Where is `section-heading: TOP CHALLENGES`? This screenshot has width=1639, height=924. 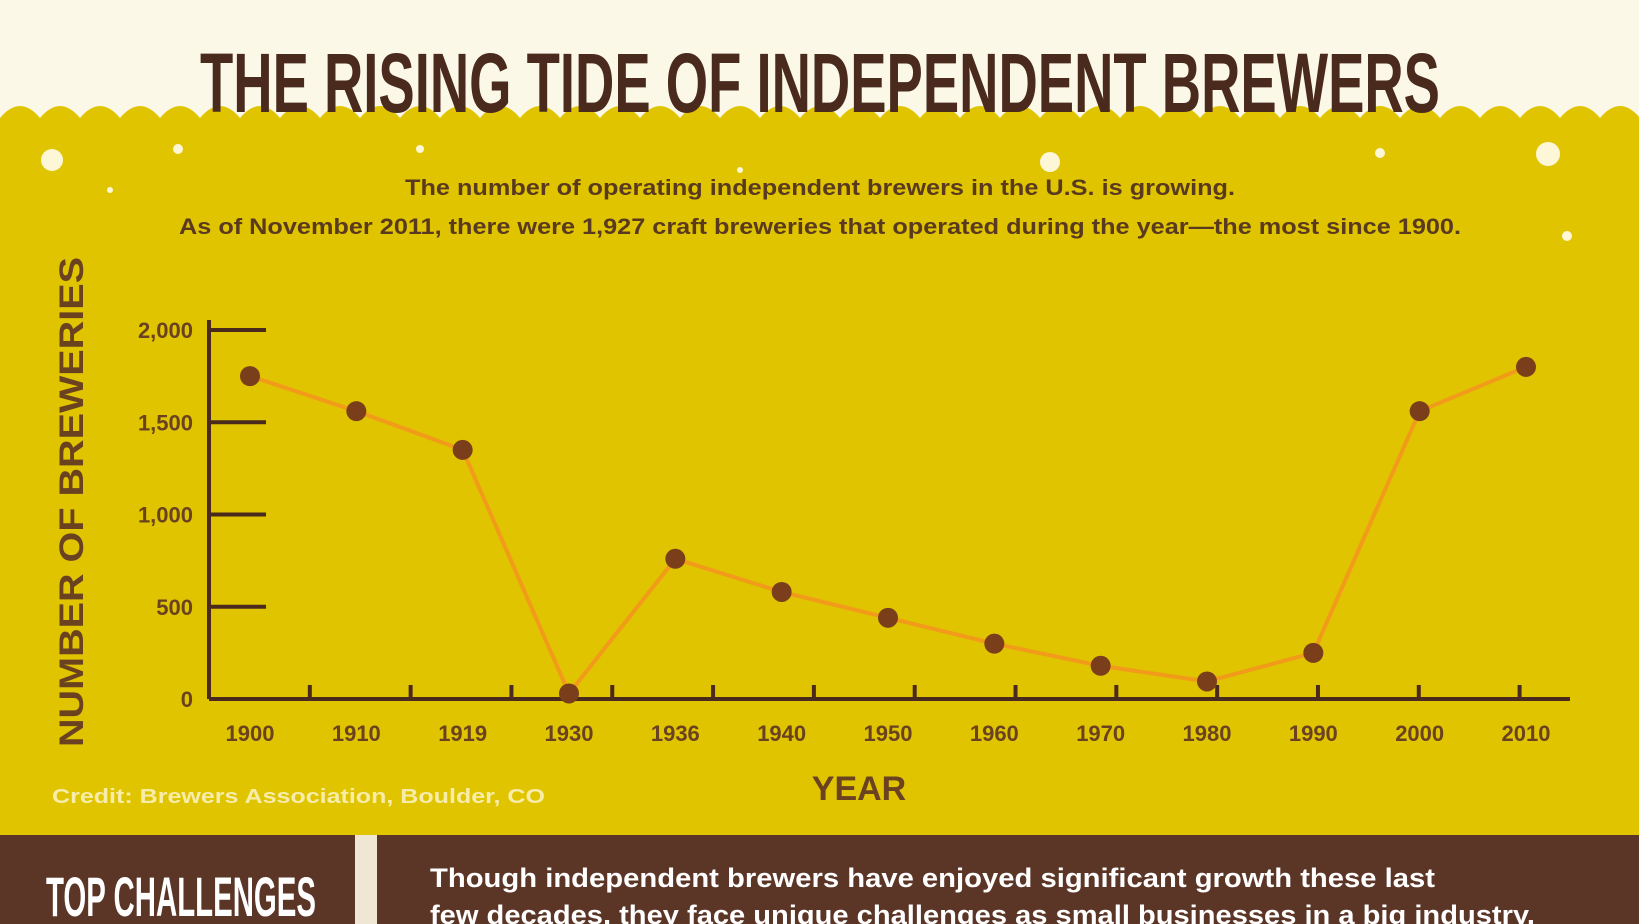 section-heading: TOP CHALLENGES is located at coordinates (181, 894).